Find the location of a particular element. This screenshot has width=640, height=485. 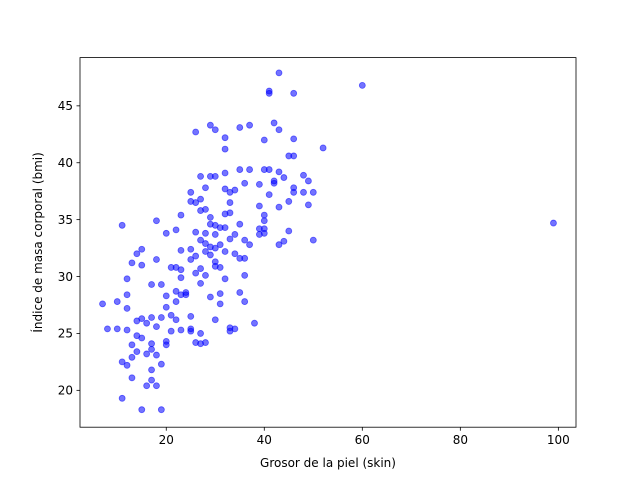

y-tick-label: 45 is located at coordinates (65, 106).